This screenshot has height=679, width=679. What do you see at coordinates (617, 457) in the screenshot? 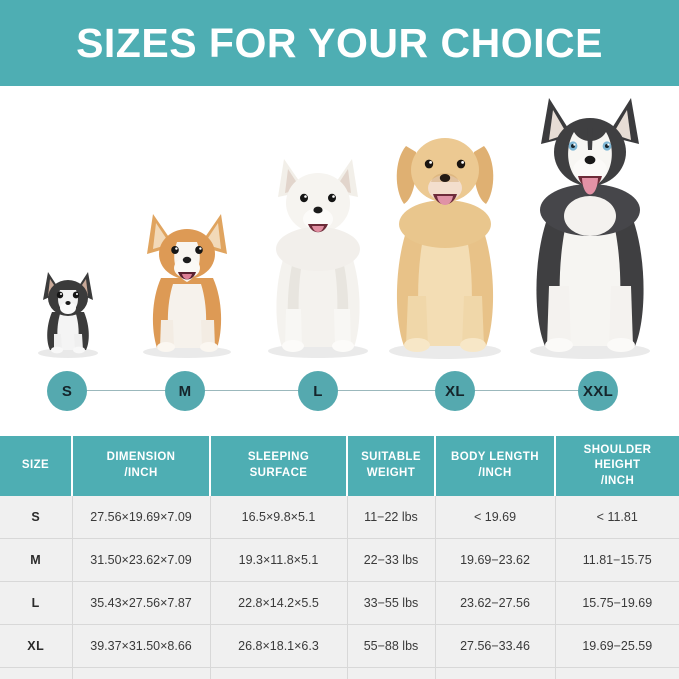
I see `column-header-shoulder-line1: SHOULDER HEIGHT` at bounding box center [617, 457].